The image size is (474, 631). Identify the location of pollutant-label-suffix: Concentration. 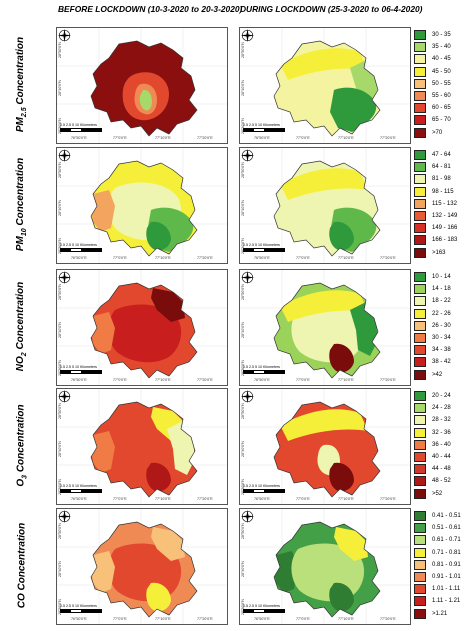
(21, 439).